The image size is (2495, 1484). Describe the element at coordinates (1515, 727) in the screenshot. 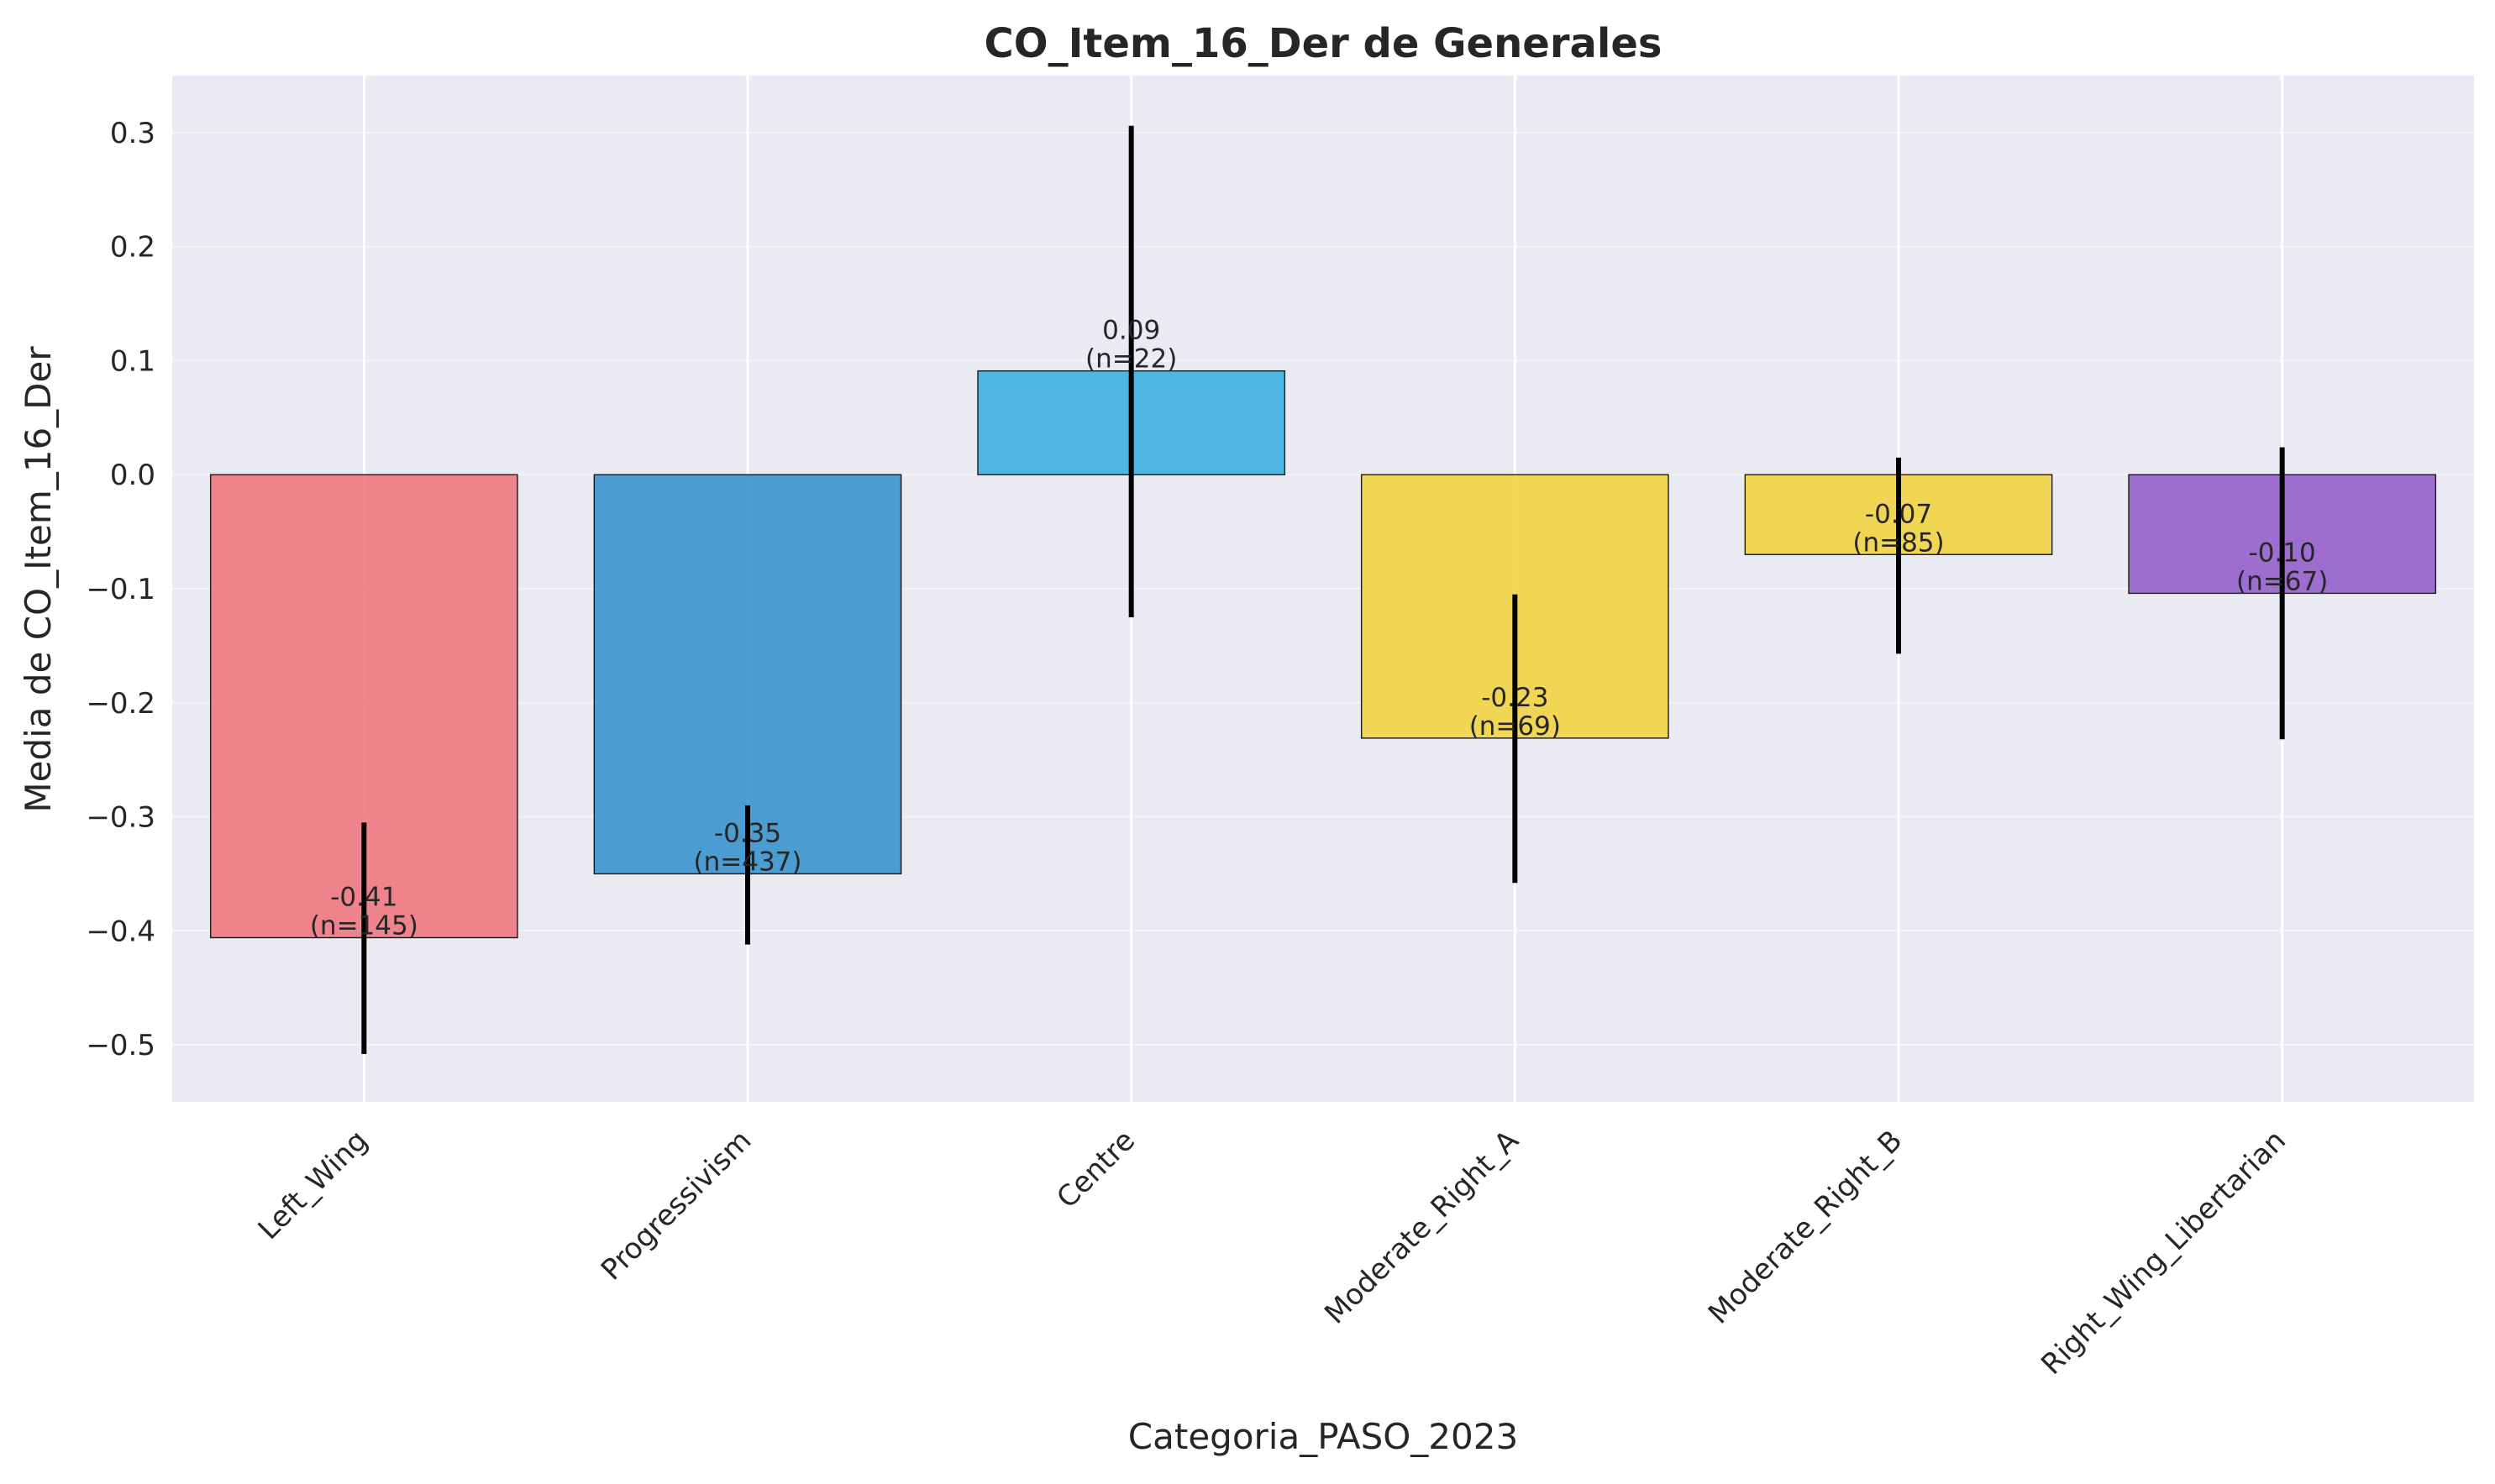

I see `bar-n-label: (n=69)` at that location.